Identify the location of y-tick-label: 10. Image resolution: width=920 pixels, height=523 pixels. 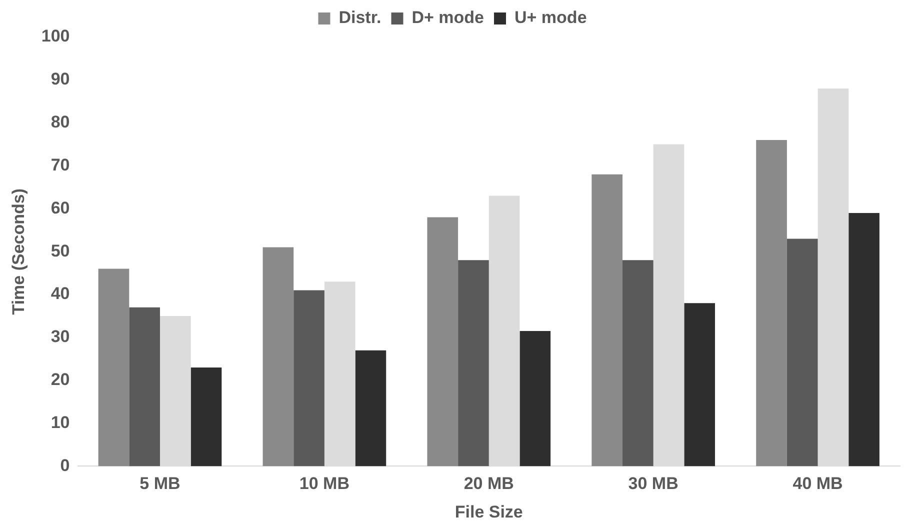
(60, 422).